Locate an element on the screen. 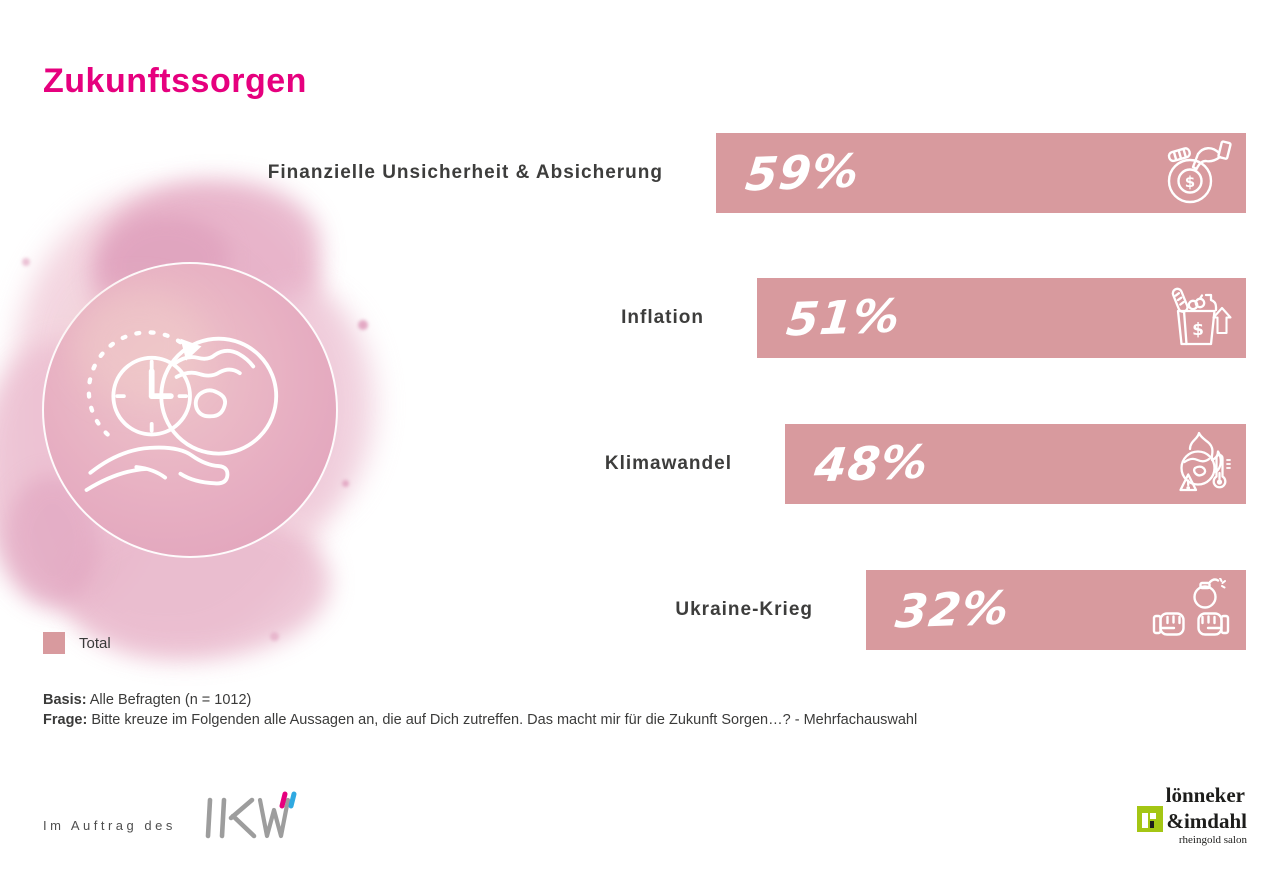  basis-text: Alle Befragten (n = 1012) is located at coordinates (169, 700).